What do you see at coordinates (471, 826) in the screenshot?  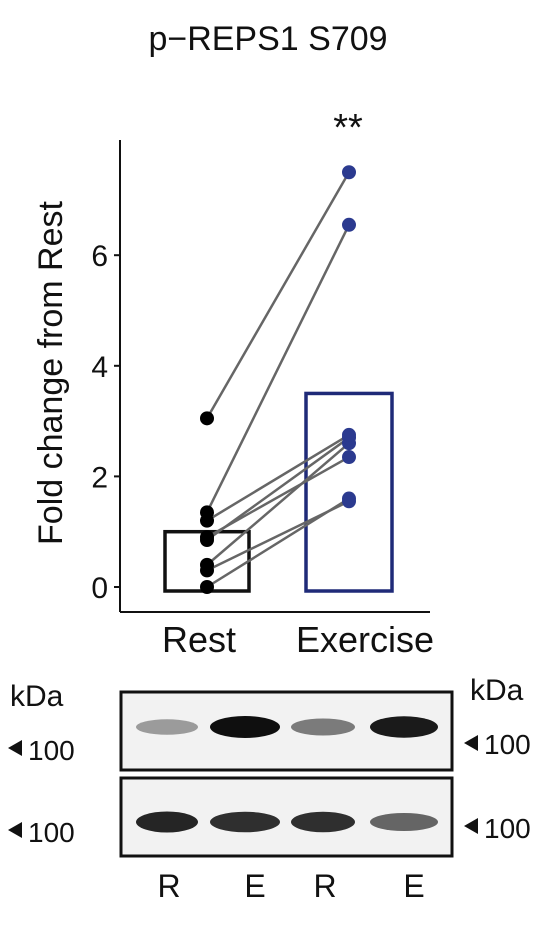 I see `marker-arrow-right-bottom` at bounding box center [471, 826].